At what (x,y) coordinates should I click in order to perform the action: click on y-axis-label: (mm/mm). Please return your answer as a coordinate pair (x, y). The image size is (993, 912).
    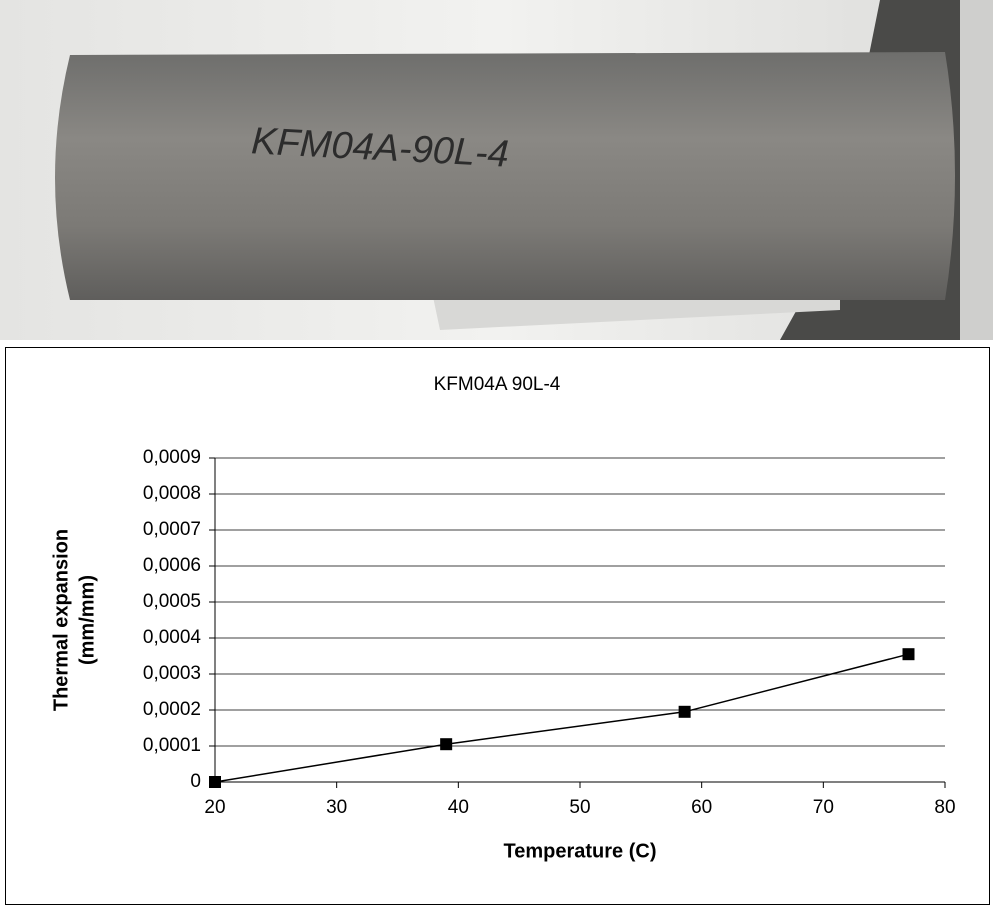
    Looking at the image, I should click on (87, 620).